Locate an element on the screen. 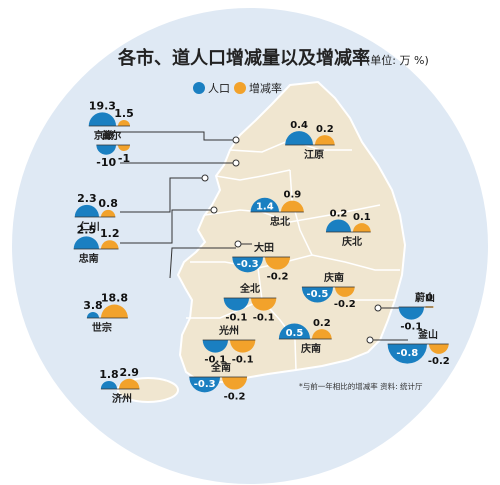 The image size is (500, 485). population-value: -0.5 is located at coordinates (318, 294).